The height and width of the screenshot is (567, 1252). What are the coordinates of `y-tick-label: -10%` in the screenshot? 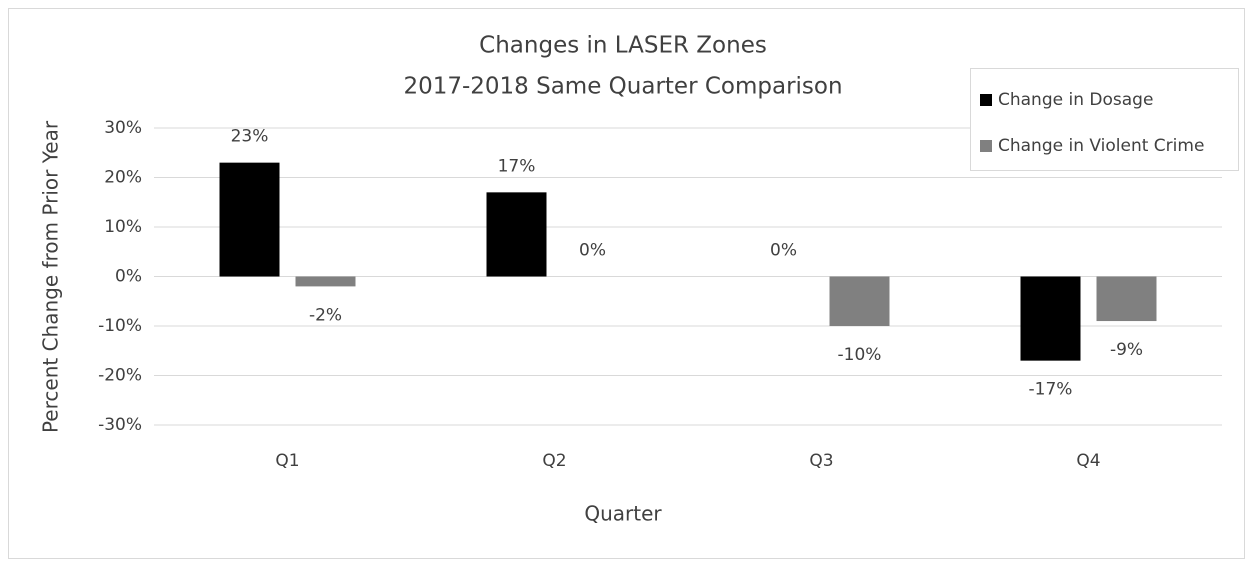 It's located at (120, 326).